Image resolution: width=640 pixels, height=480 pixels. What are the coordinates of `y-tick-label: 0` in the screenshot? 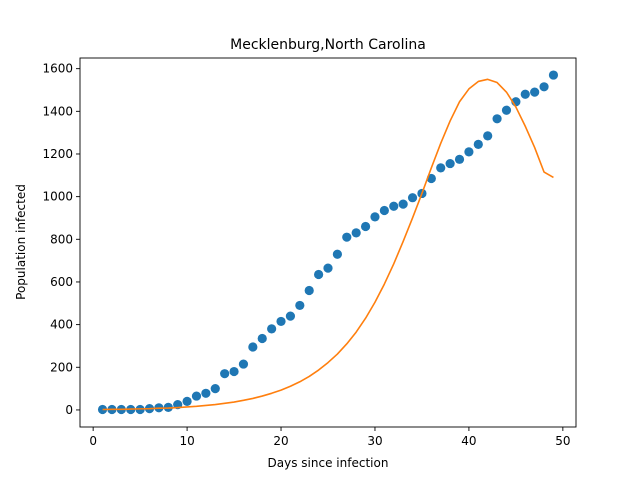 It's located at (69, 410).